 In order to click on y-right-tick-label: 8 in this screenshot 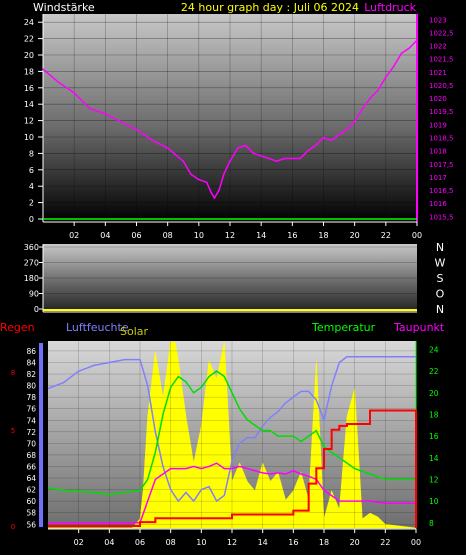, I will do `click(431, 523)`.